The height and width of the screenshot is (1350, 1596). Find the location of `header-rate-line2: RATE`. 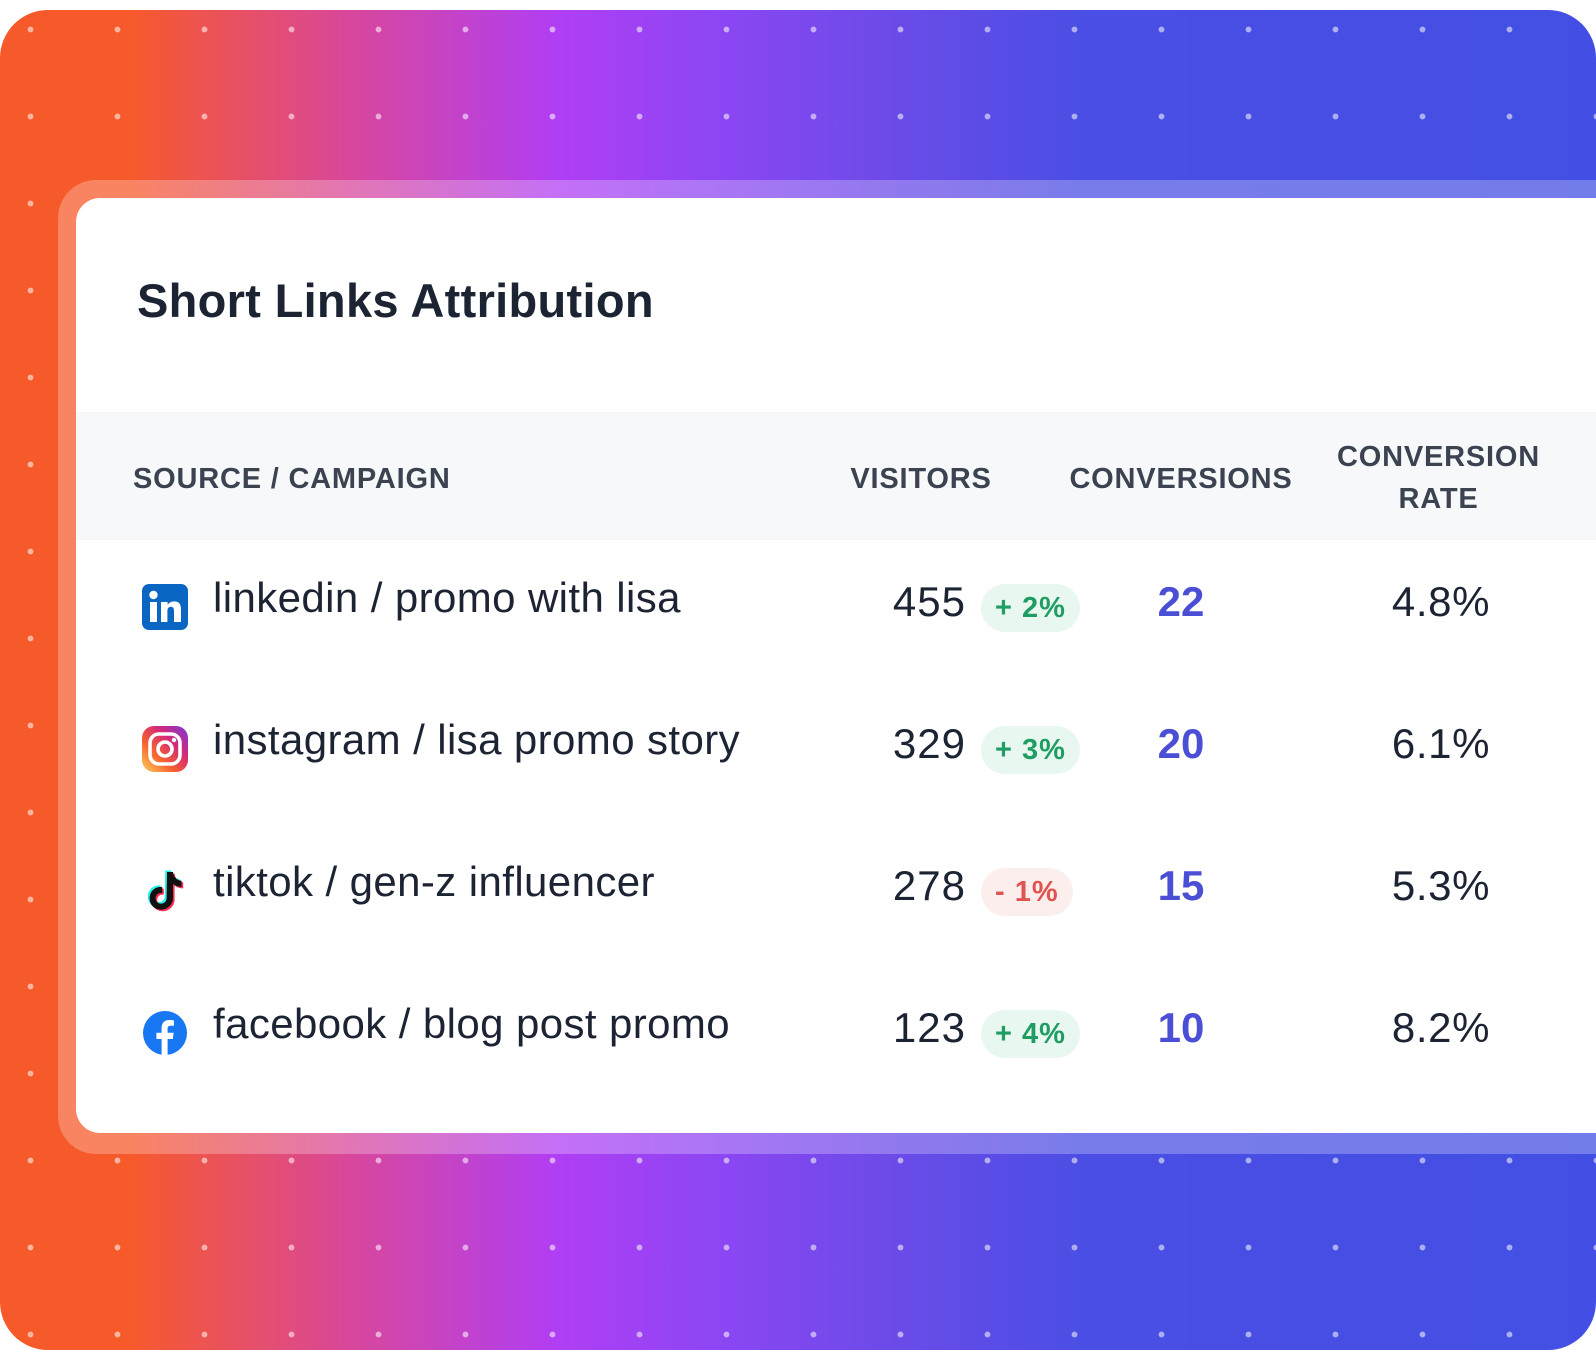

header-rate-line2: RATE is located at coordinates (1438, 499).